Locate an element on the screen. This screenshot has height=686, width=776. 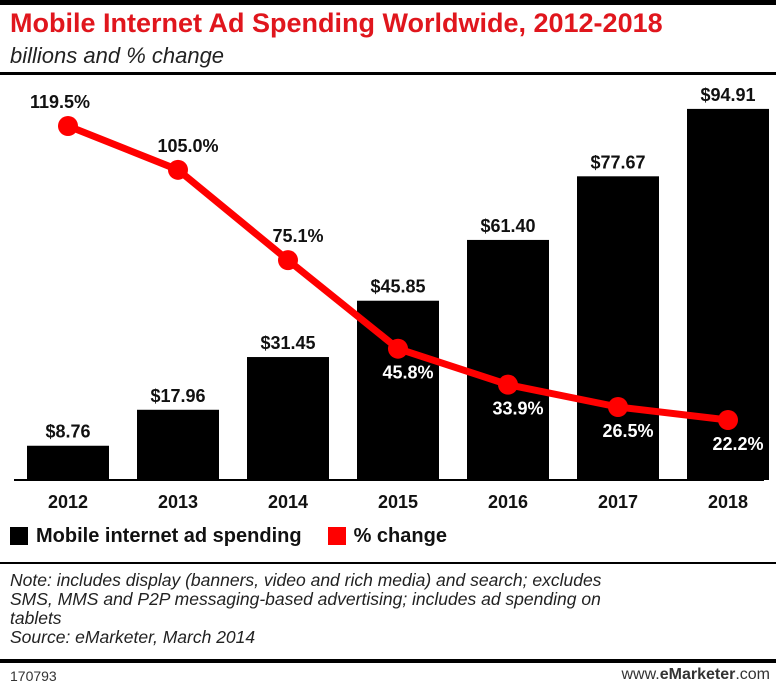
line-label-2016: 33.9% is located at coordinates (517, 409).